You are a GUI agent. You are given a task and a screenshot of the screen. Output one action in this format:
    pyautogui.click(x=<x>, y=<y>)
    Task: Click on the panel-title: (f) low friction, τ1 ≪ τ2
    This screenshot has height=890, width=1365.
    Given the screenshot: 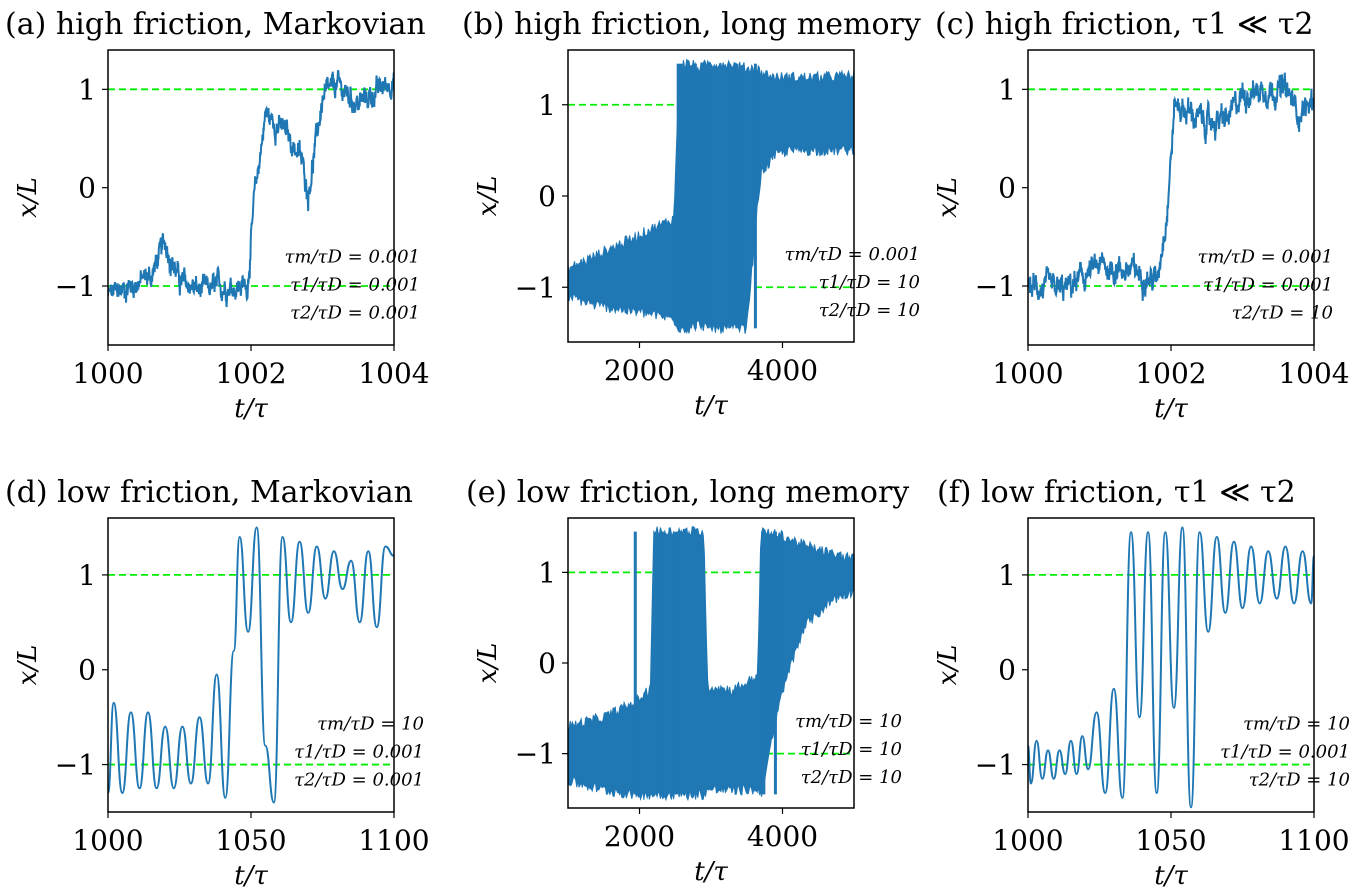 What is the action you would take?
    pyautogui.click(x=1116, y=492)
    